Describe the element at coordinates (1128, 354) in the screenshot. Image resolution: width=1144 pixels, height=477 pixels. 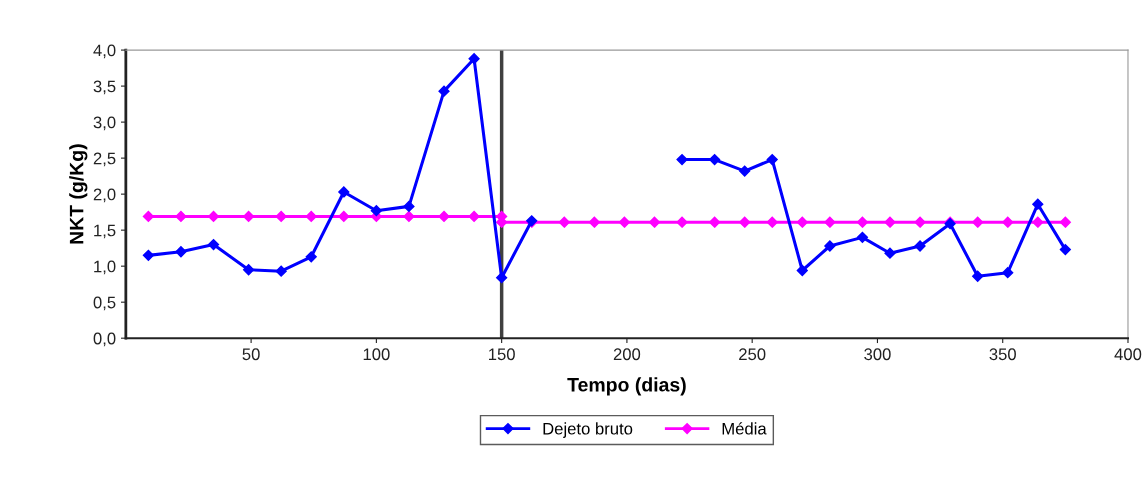
I see `x-tick-label: 400` at that location.